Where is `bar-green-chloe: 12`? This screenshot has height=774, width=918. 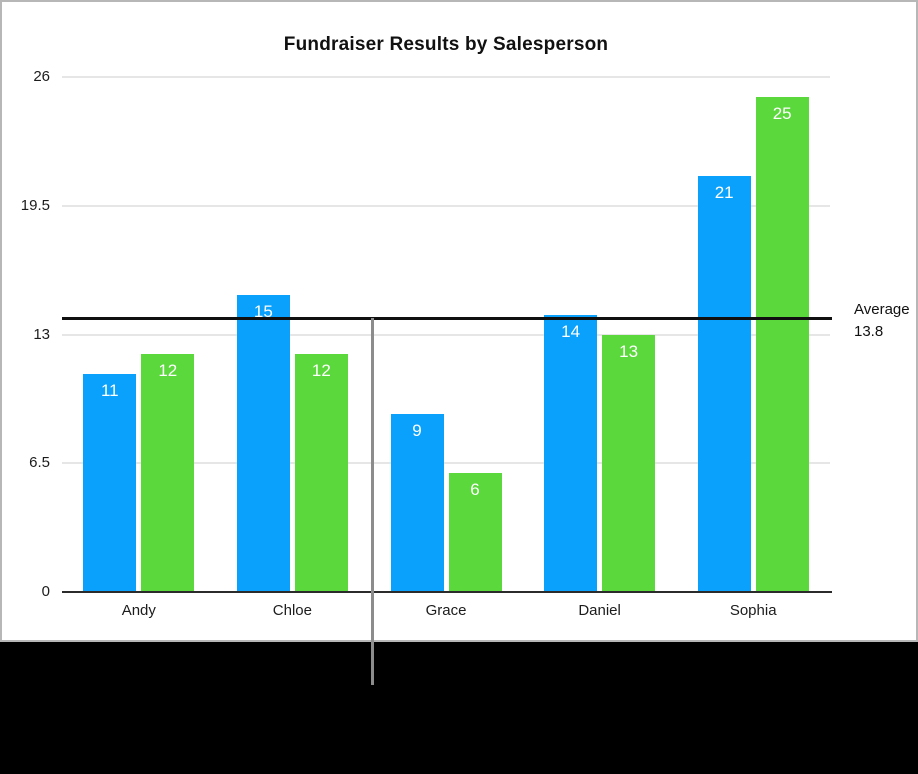 bar-green-chloe: 12 is located at coordinates (321, 473).